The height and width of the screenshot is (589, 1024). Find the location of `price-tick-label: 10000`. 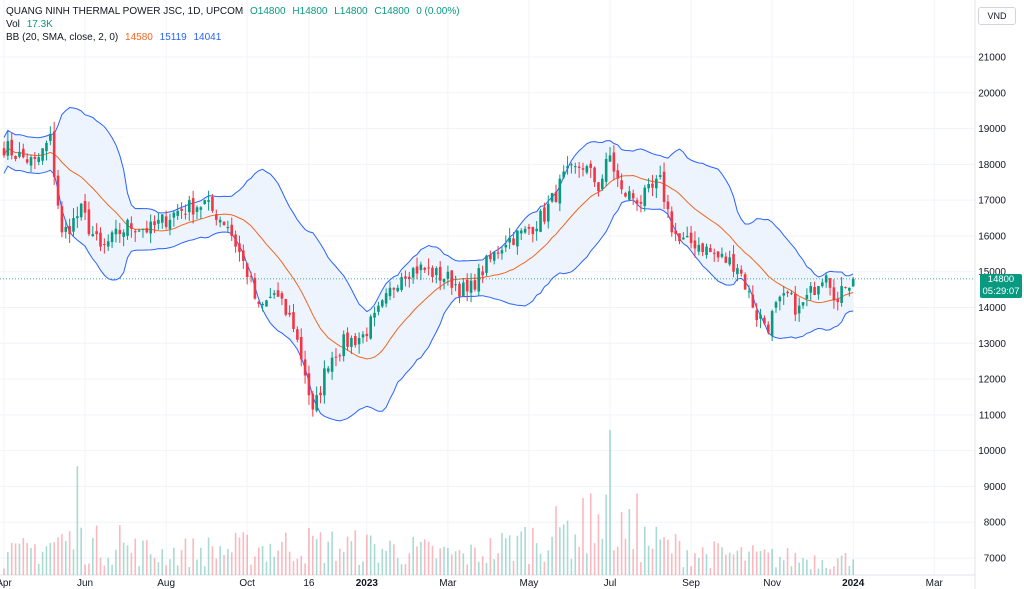

price-tick-label: 10000 is located at coordinates (992, 451).